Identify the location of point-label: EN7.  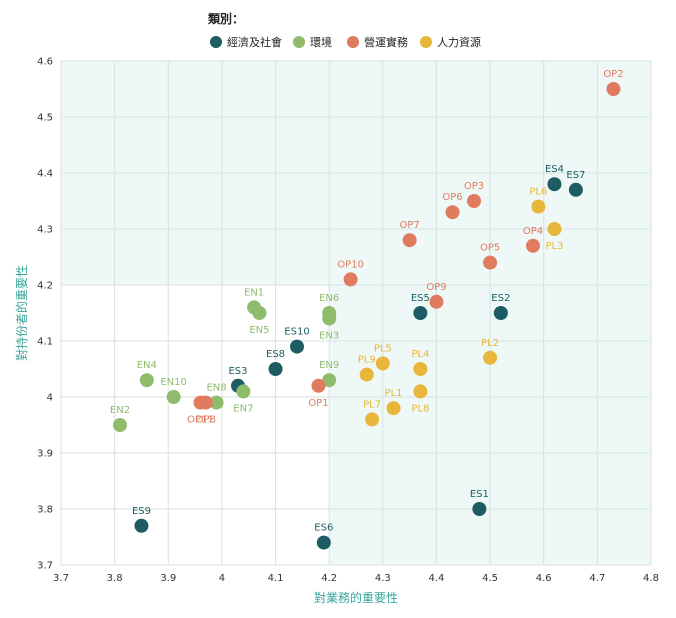
(243, 408).